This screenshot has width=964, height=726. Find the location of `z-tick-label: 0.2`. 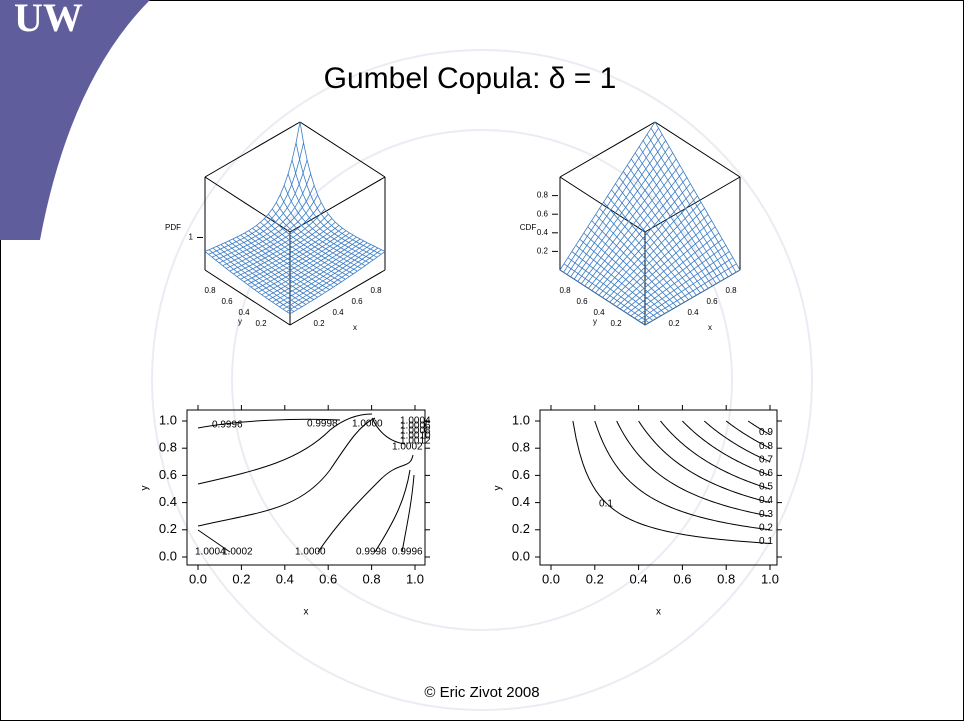

z-tick-label: 0.2 is located at coordinates (543, 251).